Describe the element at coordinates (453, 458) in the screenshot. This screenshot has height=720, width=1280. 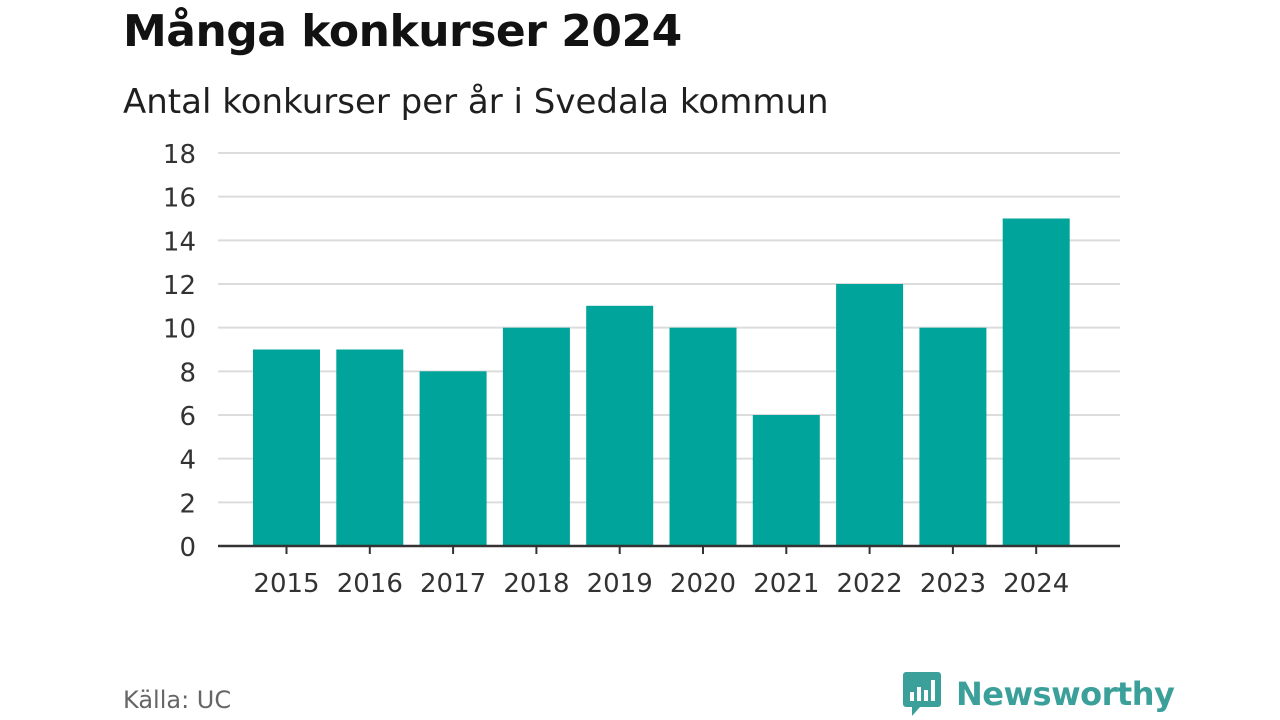
I see `bar-2017` at that location.